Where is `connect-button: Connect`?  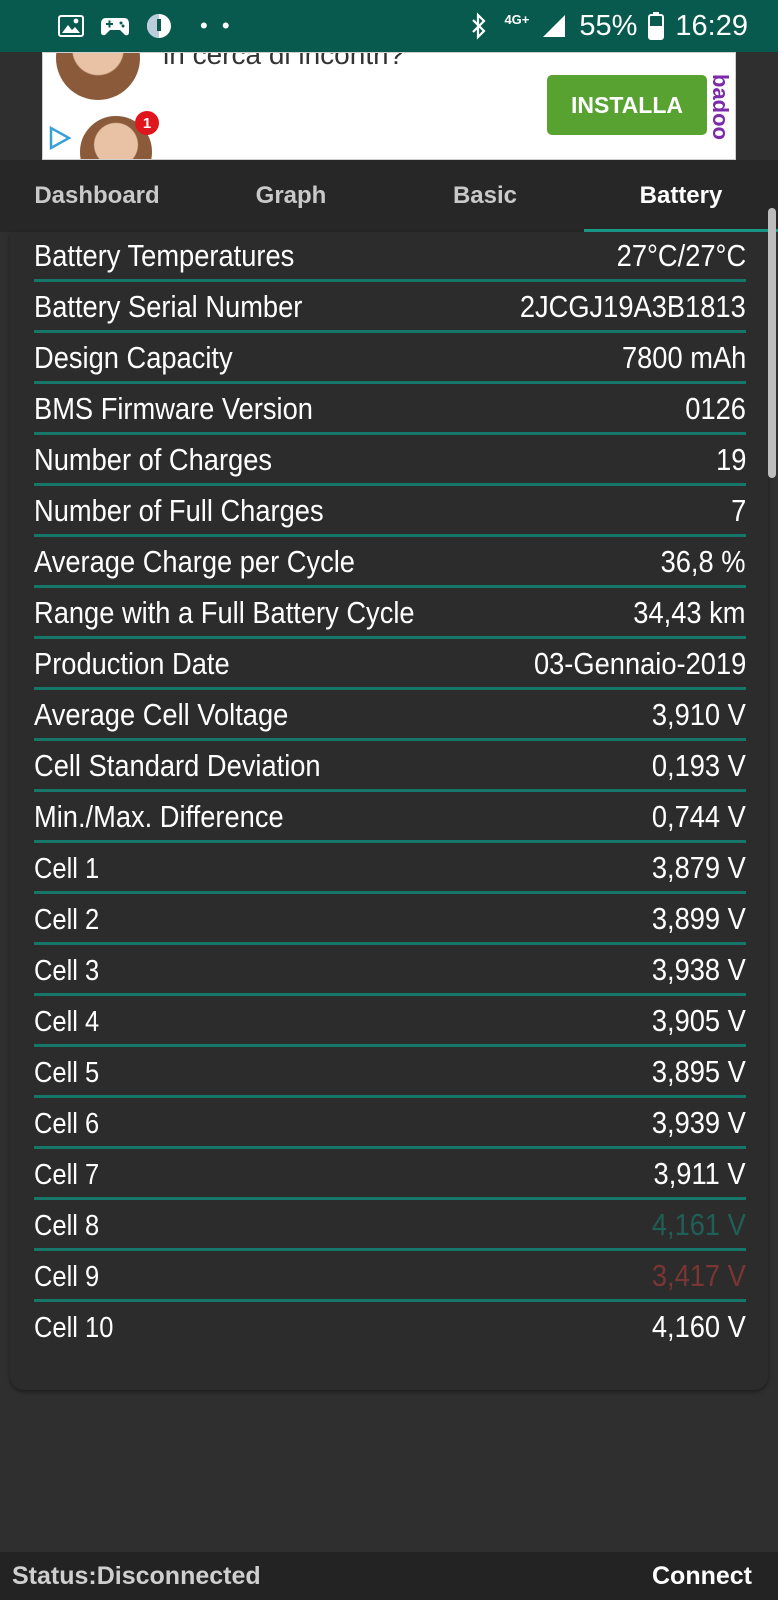 connect-button: Connect is located at coordinates (702, 1575).